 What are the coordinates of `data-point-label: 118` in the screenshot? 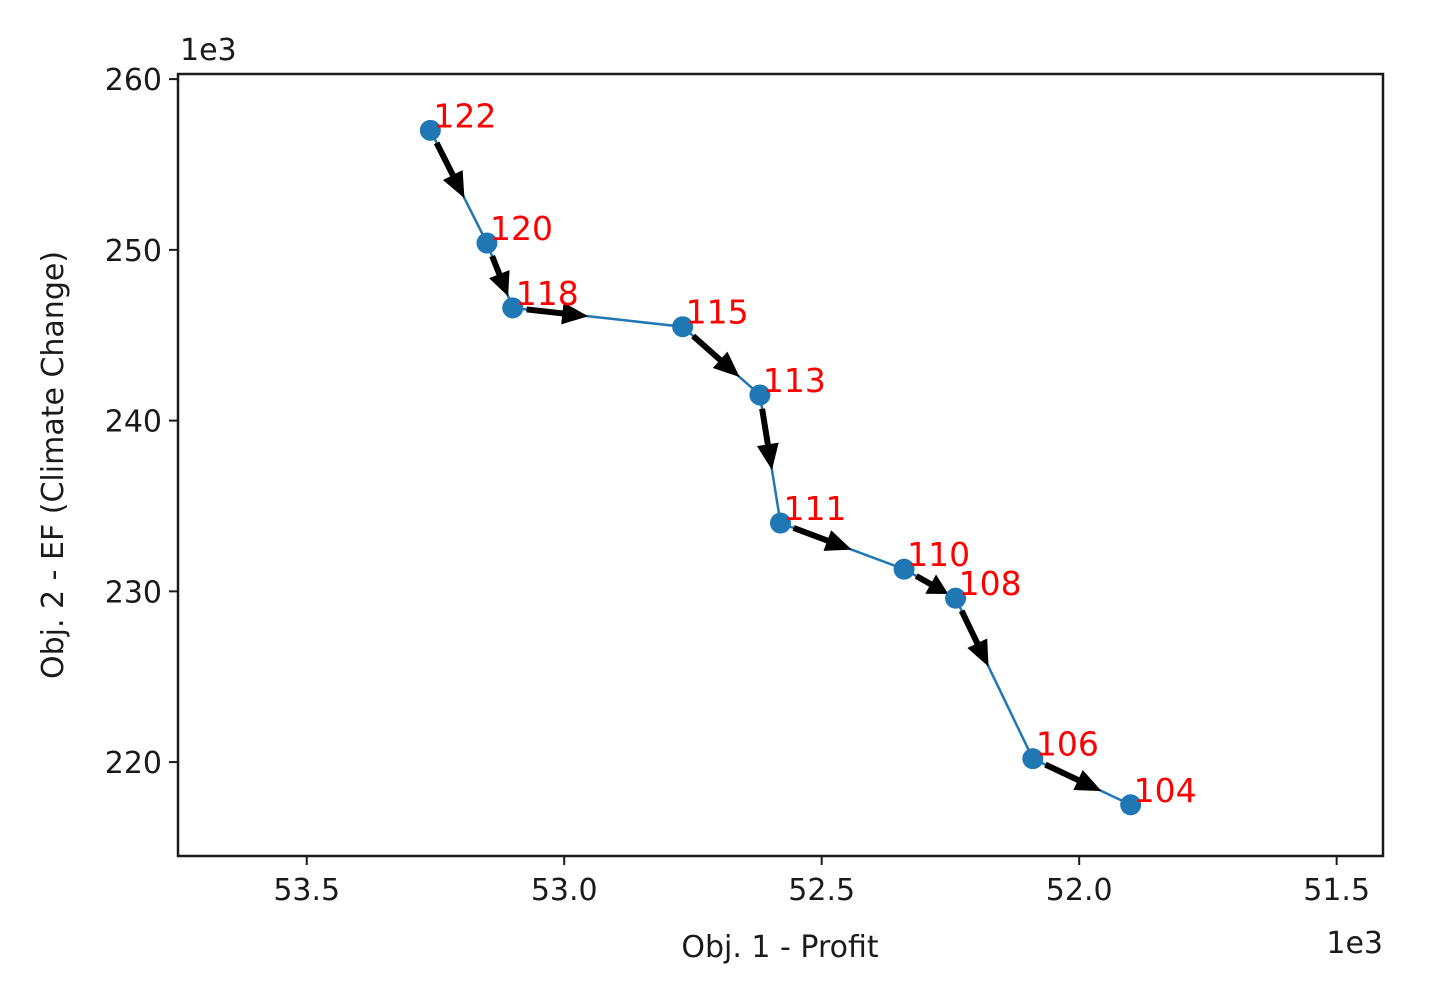 It's located at (547, 293).